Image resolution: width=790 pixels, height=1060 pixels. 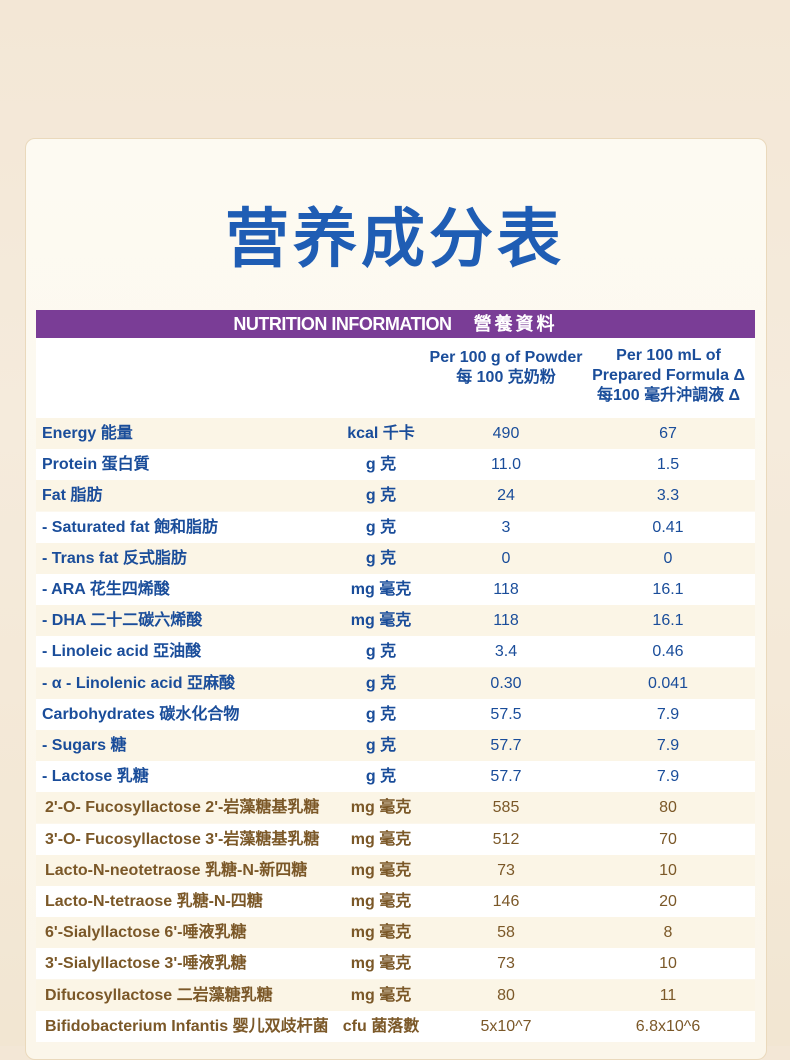 I want to click on nutrient-name: 2'-O- Fucosyllactose 2'-岩藻糖基乳糖, so click(x=182, y=808).